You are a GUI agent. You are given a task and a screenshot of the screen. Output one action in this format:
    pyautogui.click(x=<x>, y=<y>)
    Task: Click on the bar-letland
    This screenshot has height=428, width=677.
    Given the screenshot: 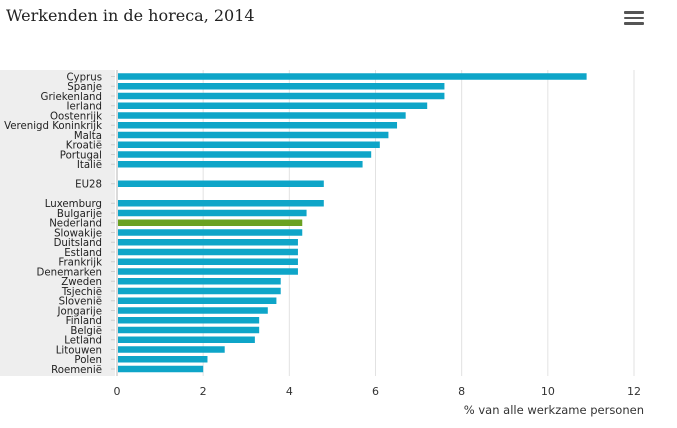 What is the action you would take?
    pyautogui.click(x=186, y=340)
    